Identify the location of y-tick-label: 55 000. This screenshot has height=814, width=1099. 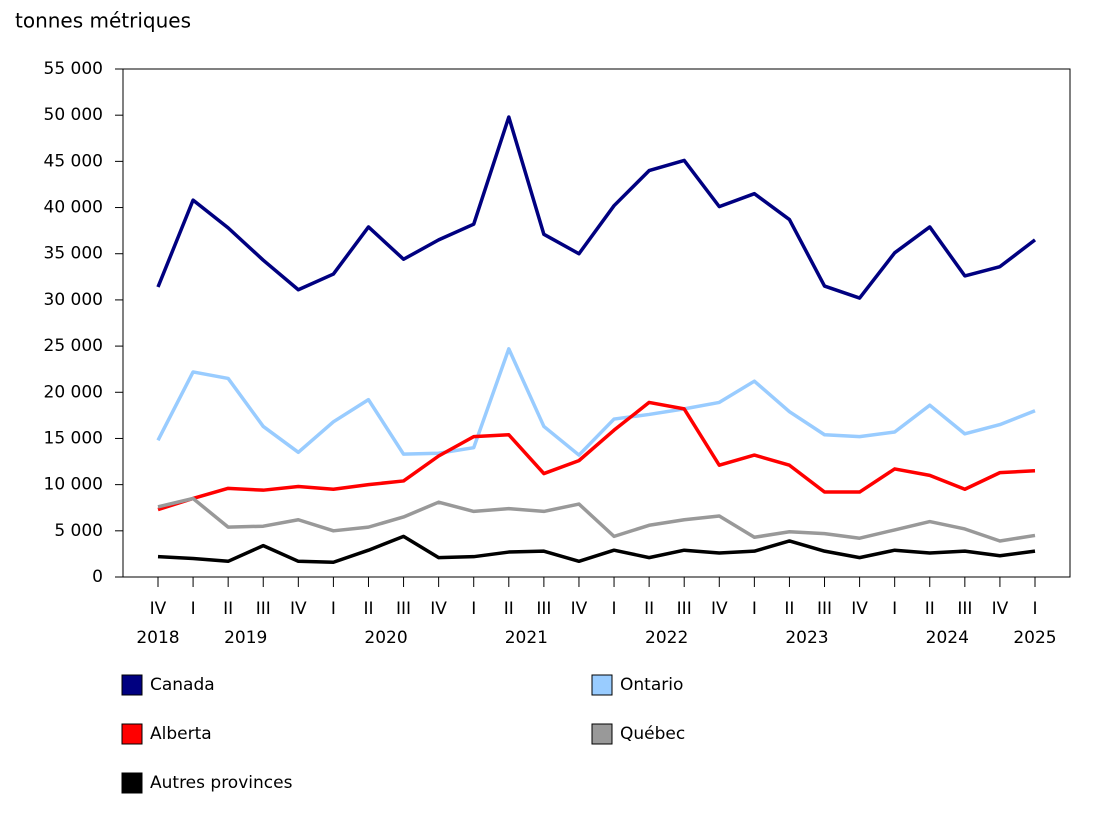
(73, 69).